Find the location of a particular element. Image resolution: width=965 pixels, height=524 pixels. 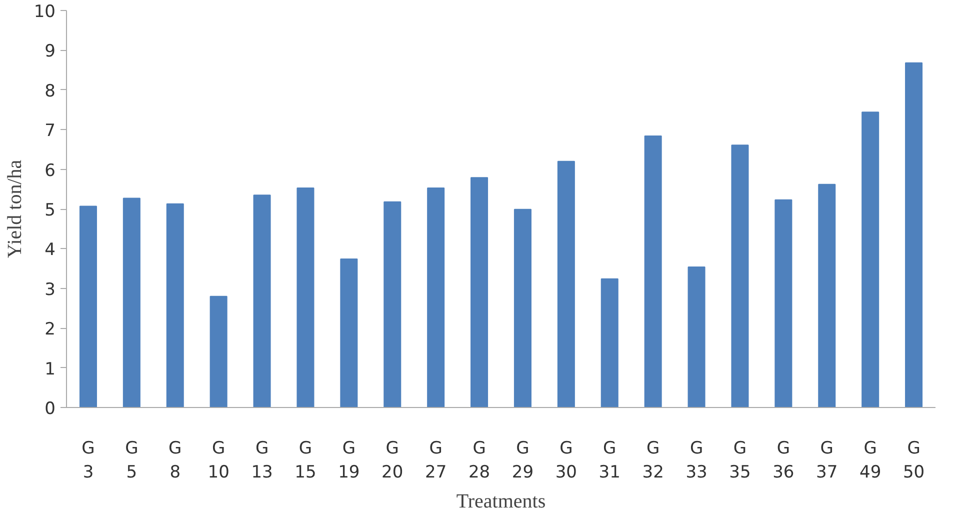

y-axis-title: Yield ton/ha is located at coordinates (15, 209).